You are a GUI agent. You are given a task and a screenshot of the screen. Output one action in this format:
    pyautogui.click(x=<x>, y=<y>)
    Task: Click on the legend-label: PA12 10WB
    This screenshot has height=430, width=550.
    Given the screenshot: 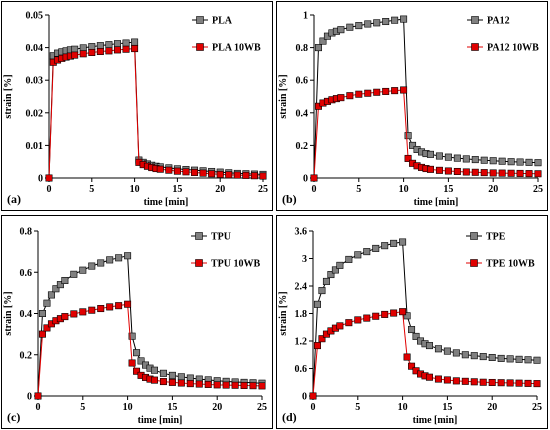 What is the action you would take?
    pyautogui.click(x=513, y=48)
    